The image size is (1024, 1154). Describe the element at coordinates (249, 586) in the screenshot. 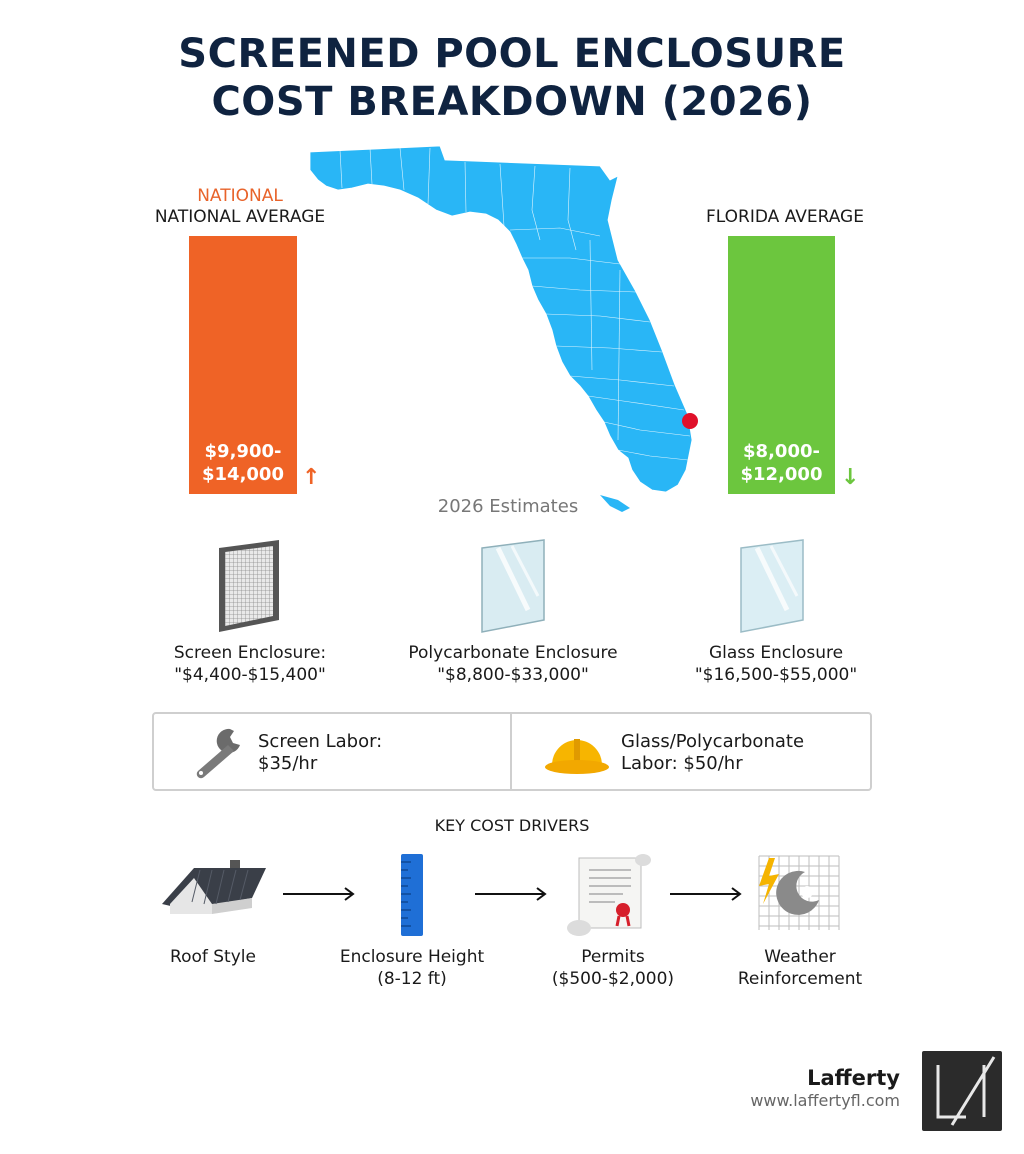

I see `screen-panel-icon` at that location.